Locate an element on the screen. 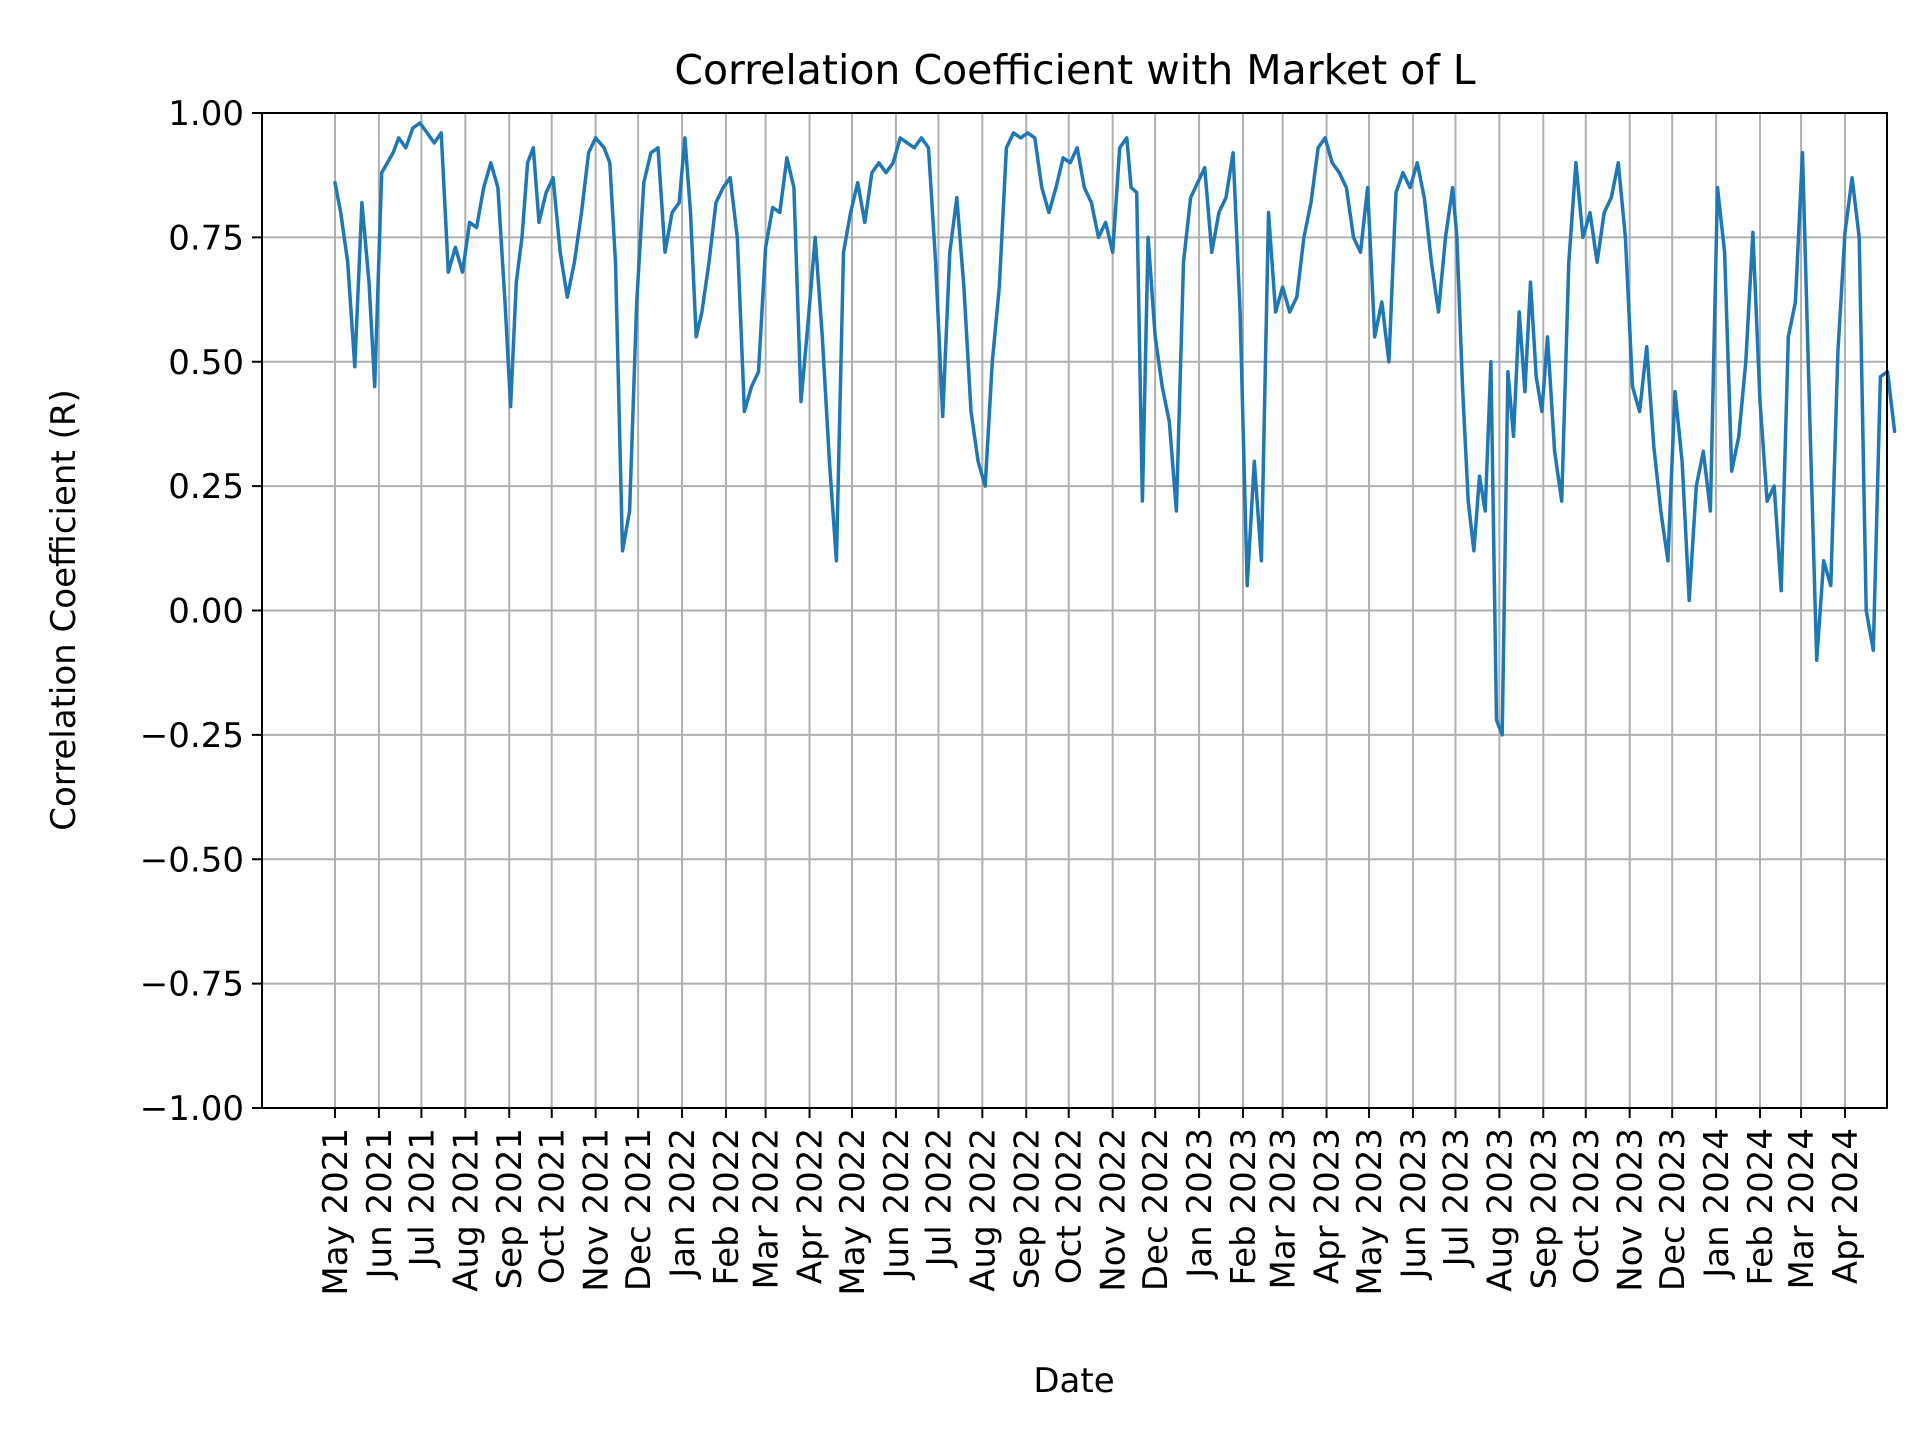 The width and height of the screenshot is (1920, 1440). x-tick-label: Feb 2023 is located at coordinates (1244, 1207).